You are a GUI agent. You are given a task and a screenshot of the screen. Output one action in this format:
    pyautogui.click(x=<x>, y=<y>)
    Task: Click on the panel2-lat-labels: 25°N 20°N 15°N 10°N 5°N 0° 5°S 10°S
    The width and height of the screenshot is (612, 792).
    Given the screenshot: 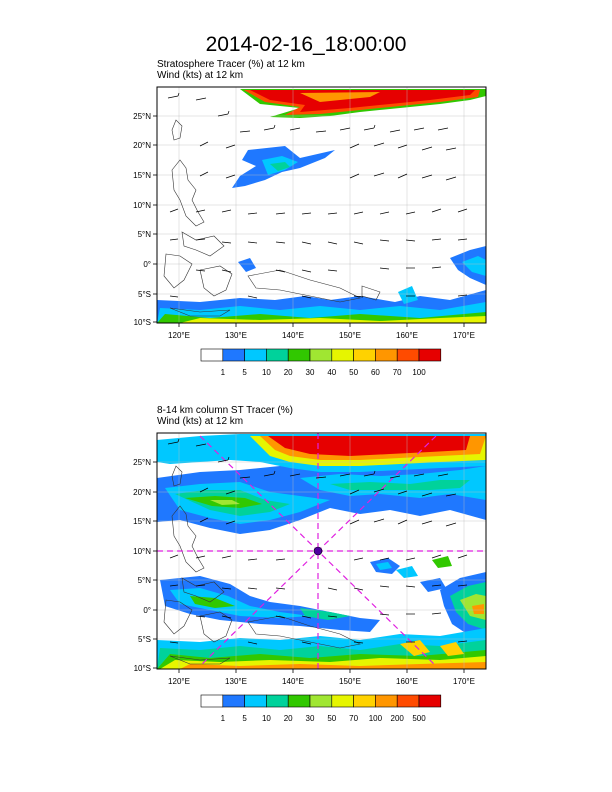 What is the action you would take?
    pyautogui.click(x=142, y=565)
    